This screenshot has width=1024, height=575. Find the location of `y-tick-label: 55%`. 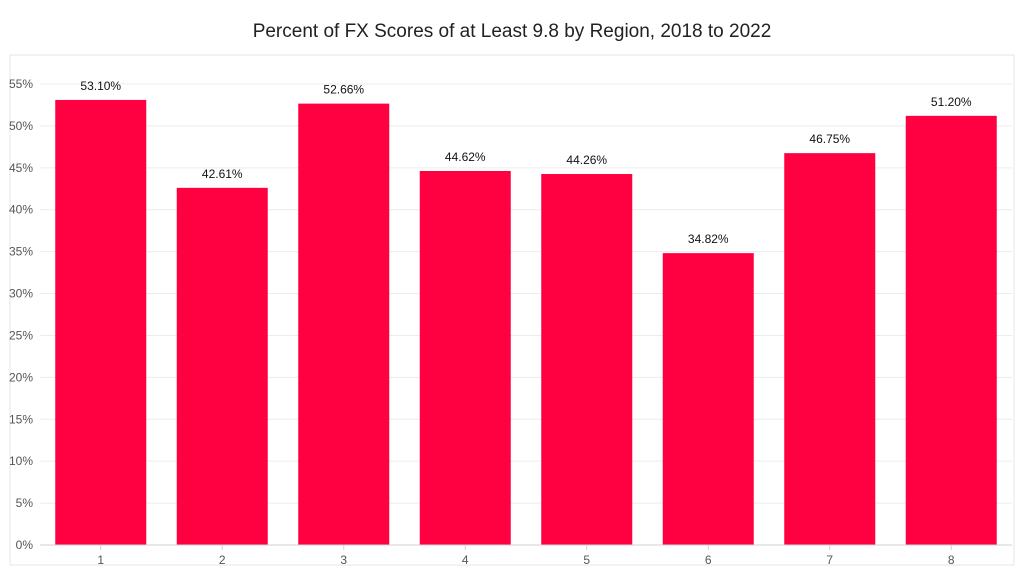

y-tick-label: 55% is located at coordinates (21, 84).